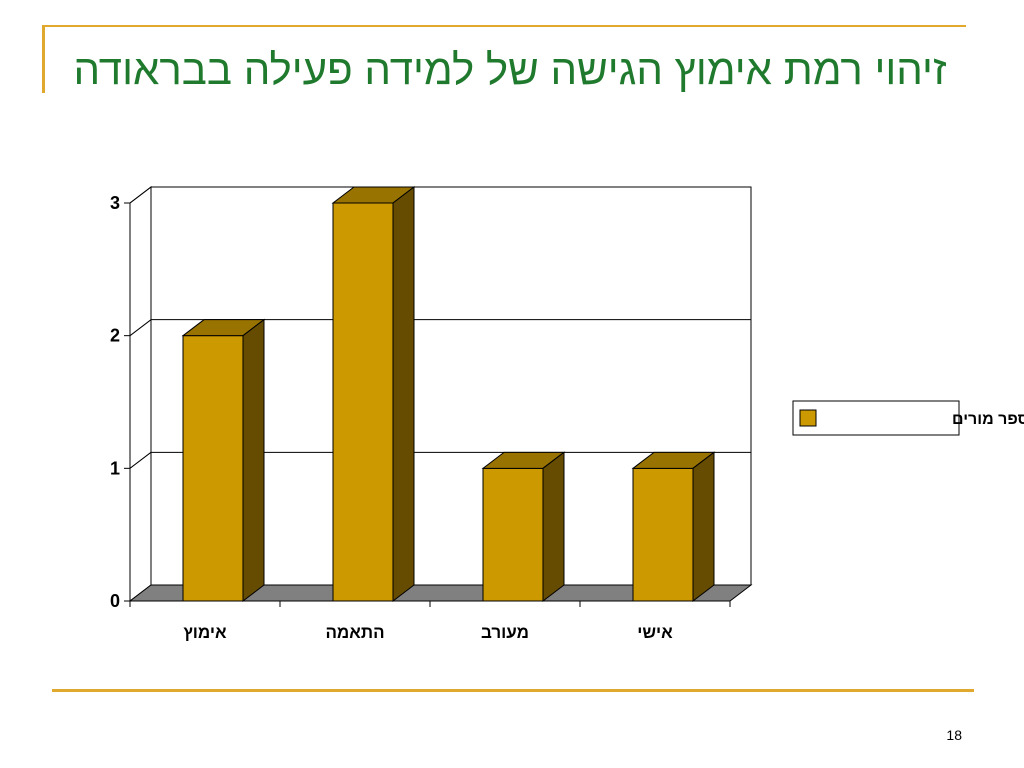  What do you see at coordinates (115, 336) in the screenshot?
I see `y-tick-label: 2` at bounding box center [115, 336].